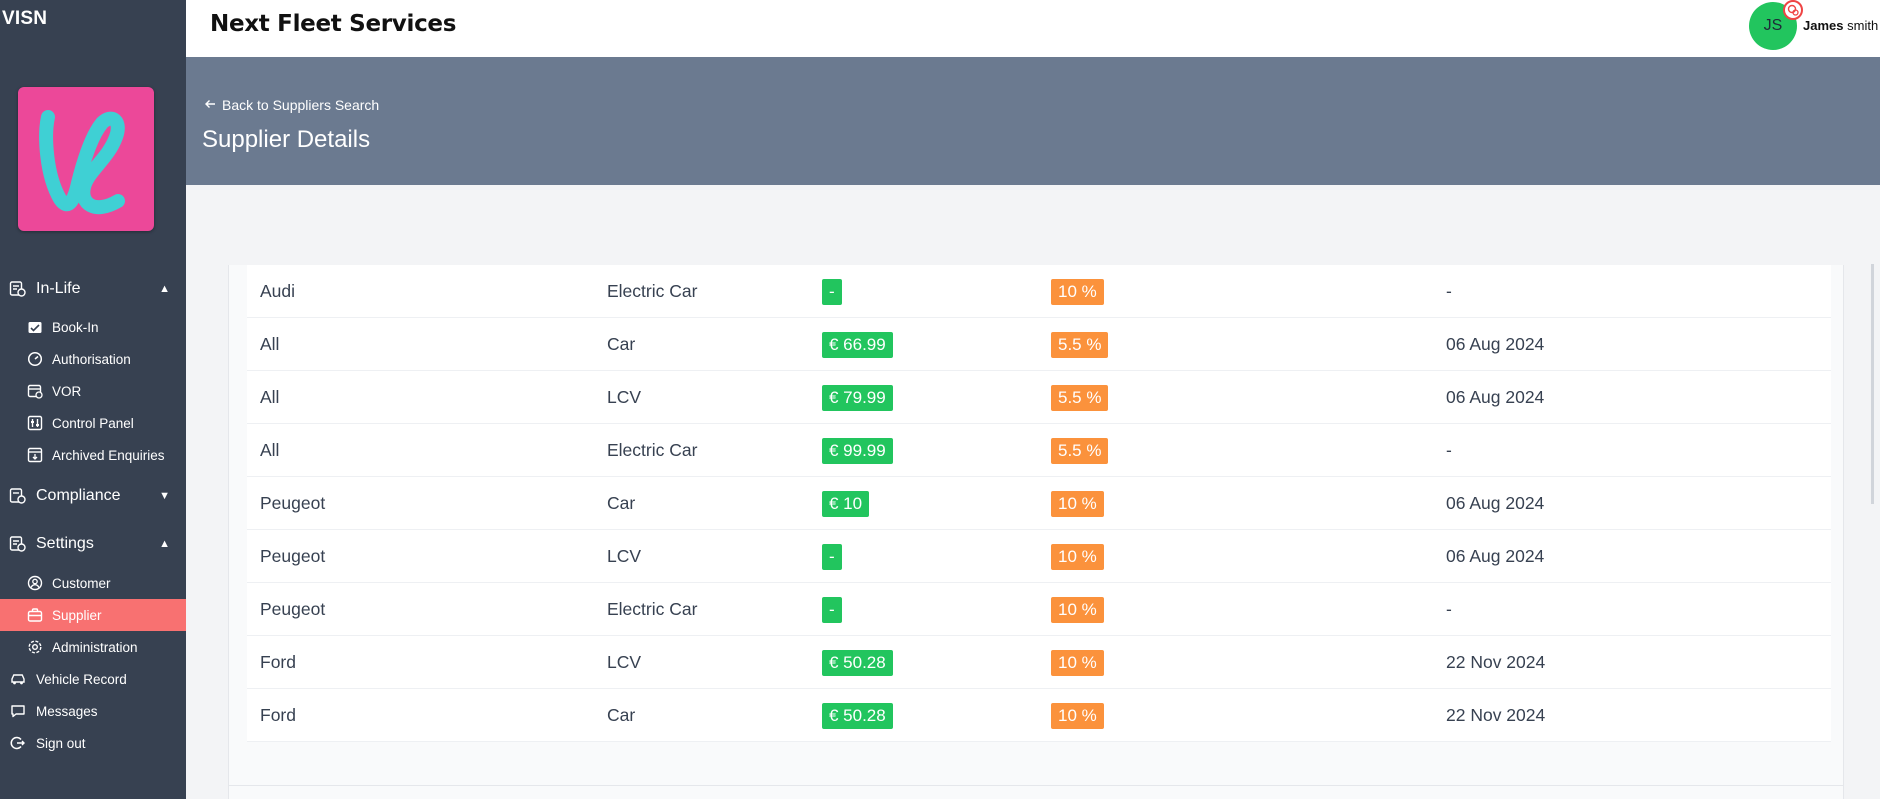  I want to click on notification-icon, so click(1793, 10).